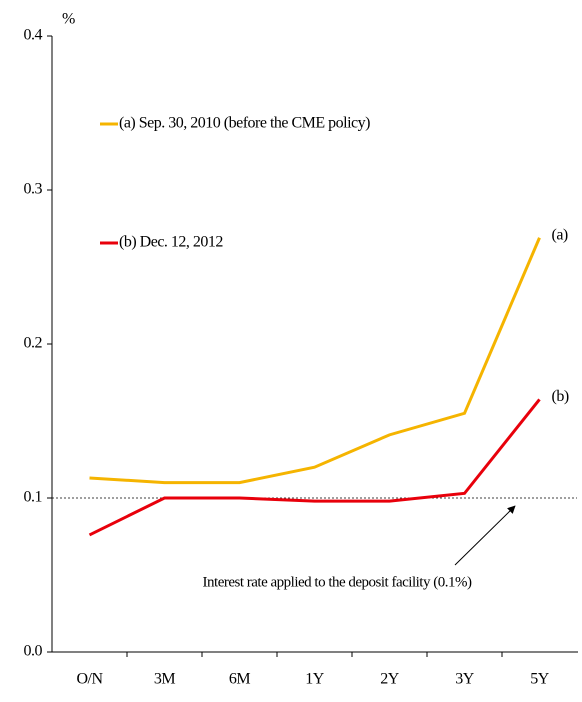 This screenshot has width=582, height=702. Describe the element at coordinates (33, 35) in the screenshot. I see `y-tick-label: 0.4` at that location.